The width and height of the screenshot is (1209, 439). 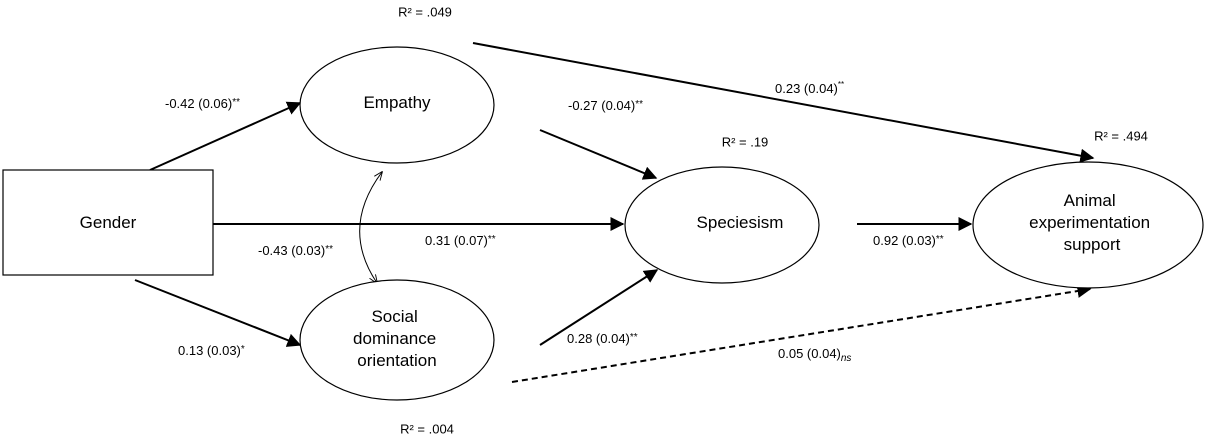 I want to click on node-label: Speciesism, so click(x=740, y=222).